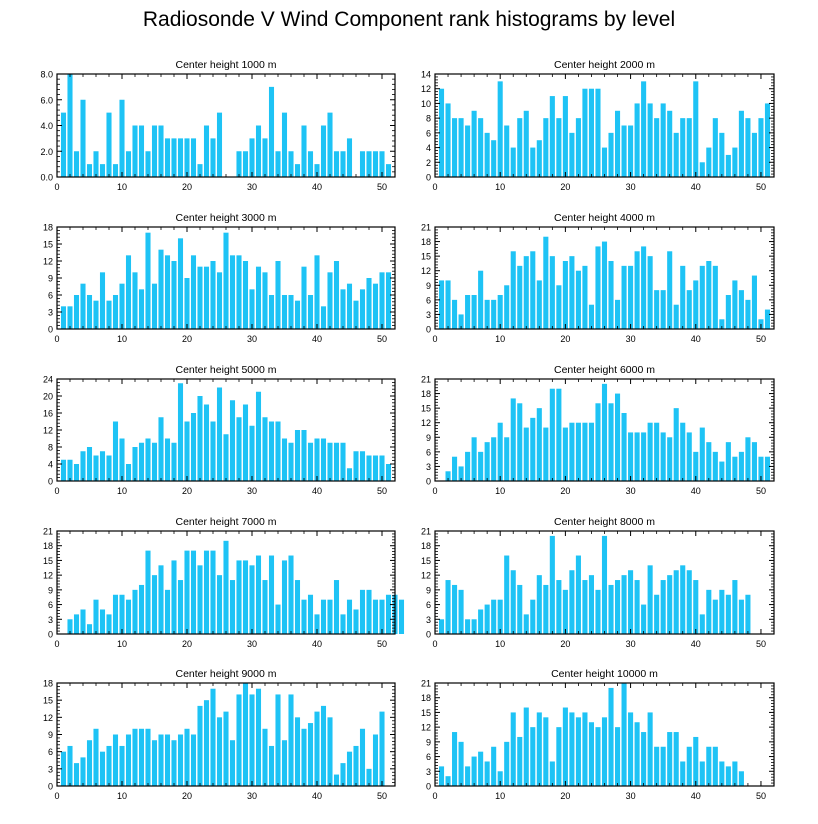 The width and height of the screenshot is (818, 824). I want to click on x-tick-label: 0, so click(434, 644).